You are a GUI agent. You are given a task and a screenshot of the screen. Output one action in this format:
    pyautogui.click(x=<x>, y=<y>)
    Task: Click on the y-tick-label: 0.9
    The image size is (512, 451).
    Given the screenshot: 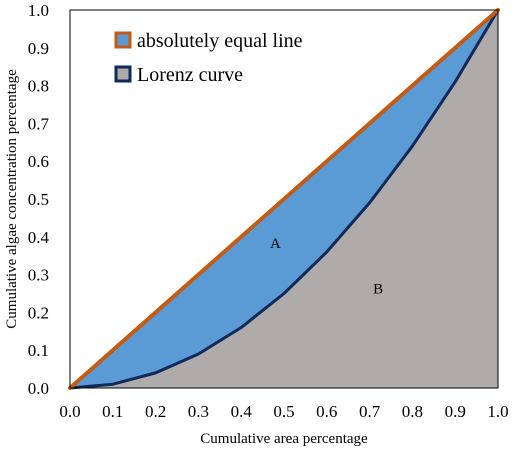 What is the action you would take?
    pyautogui.click(x=38, y=48)
    